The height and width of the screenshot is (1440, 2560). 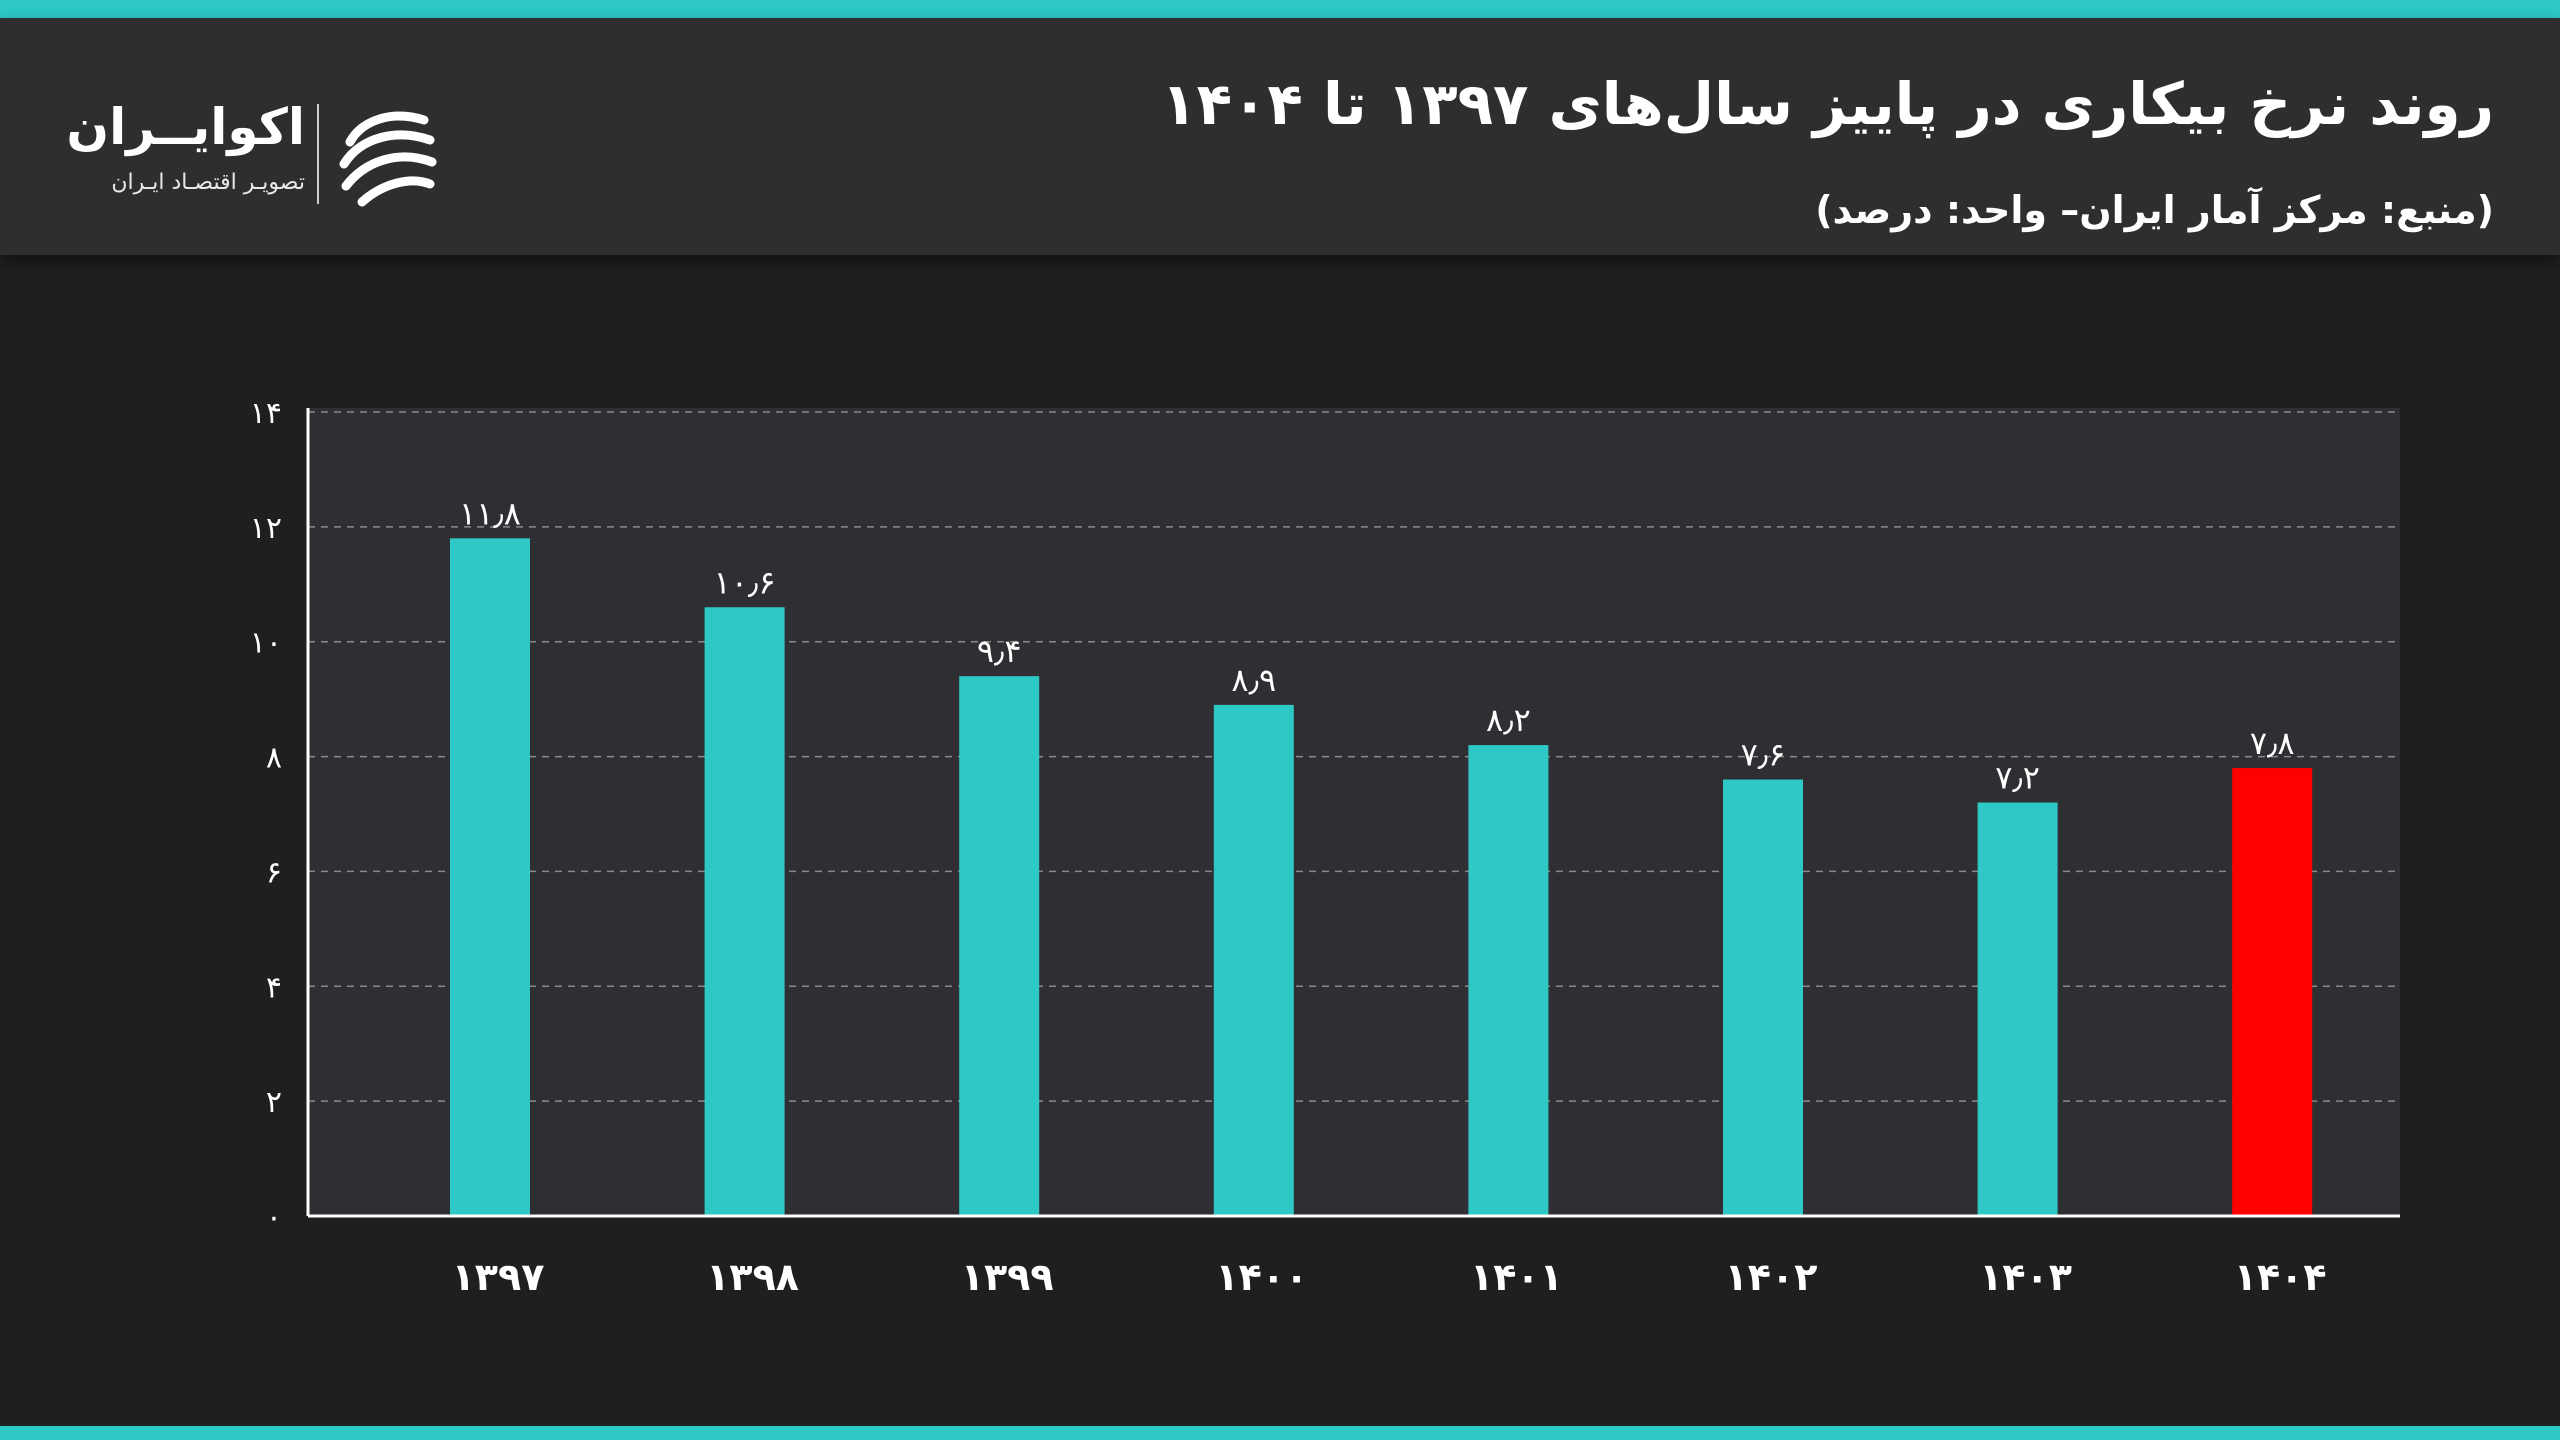 What do you see at coordinates (1771, 1277) in the screenshot?
I see `x-category-label: ۱۴۰۲` at bounding box center [1771, 1277].